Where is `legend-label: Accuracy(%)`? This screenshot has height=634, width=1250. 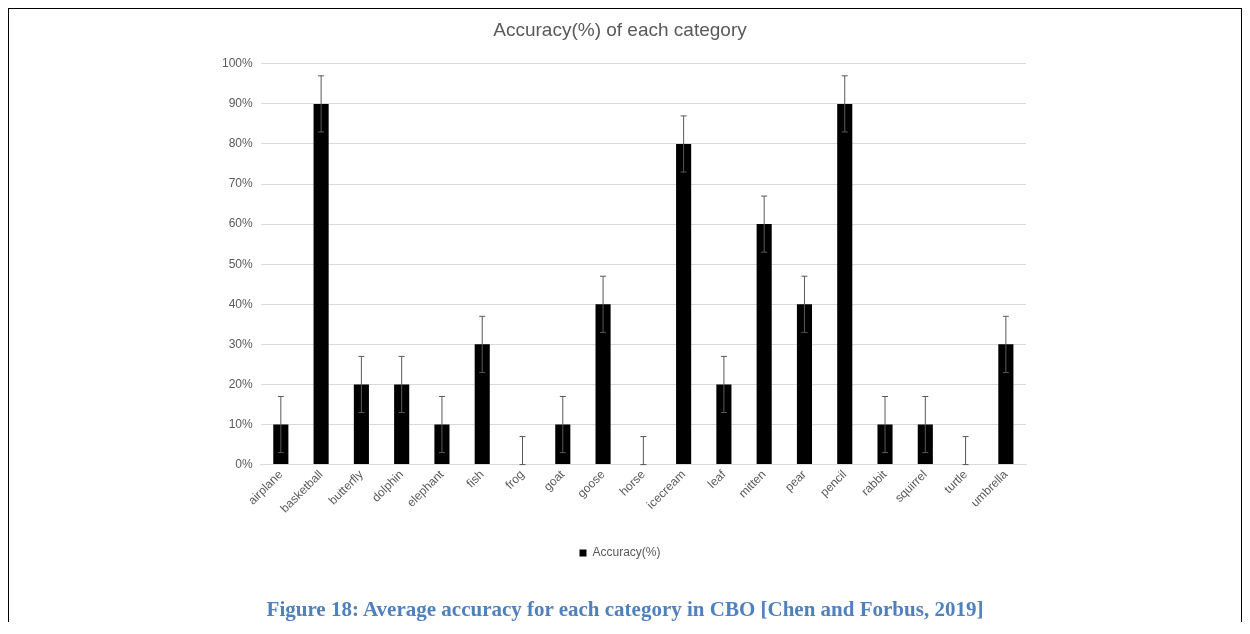 legend-label: Accuracy(%) is located at coordinates (626, 552).